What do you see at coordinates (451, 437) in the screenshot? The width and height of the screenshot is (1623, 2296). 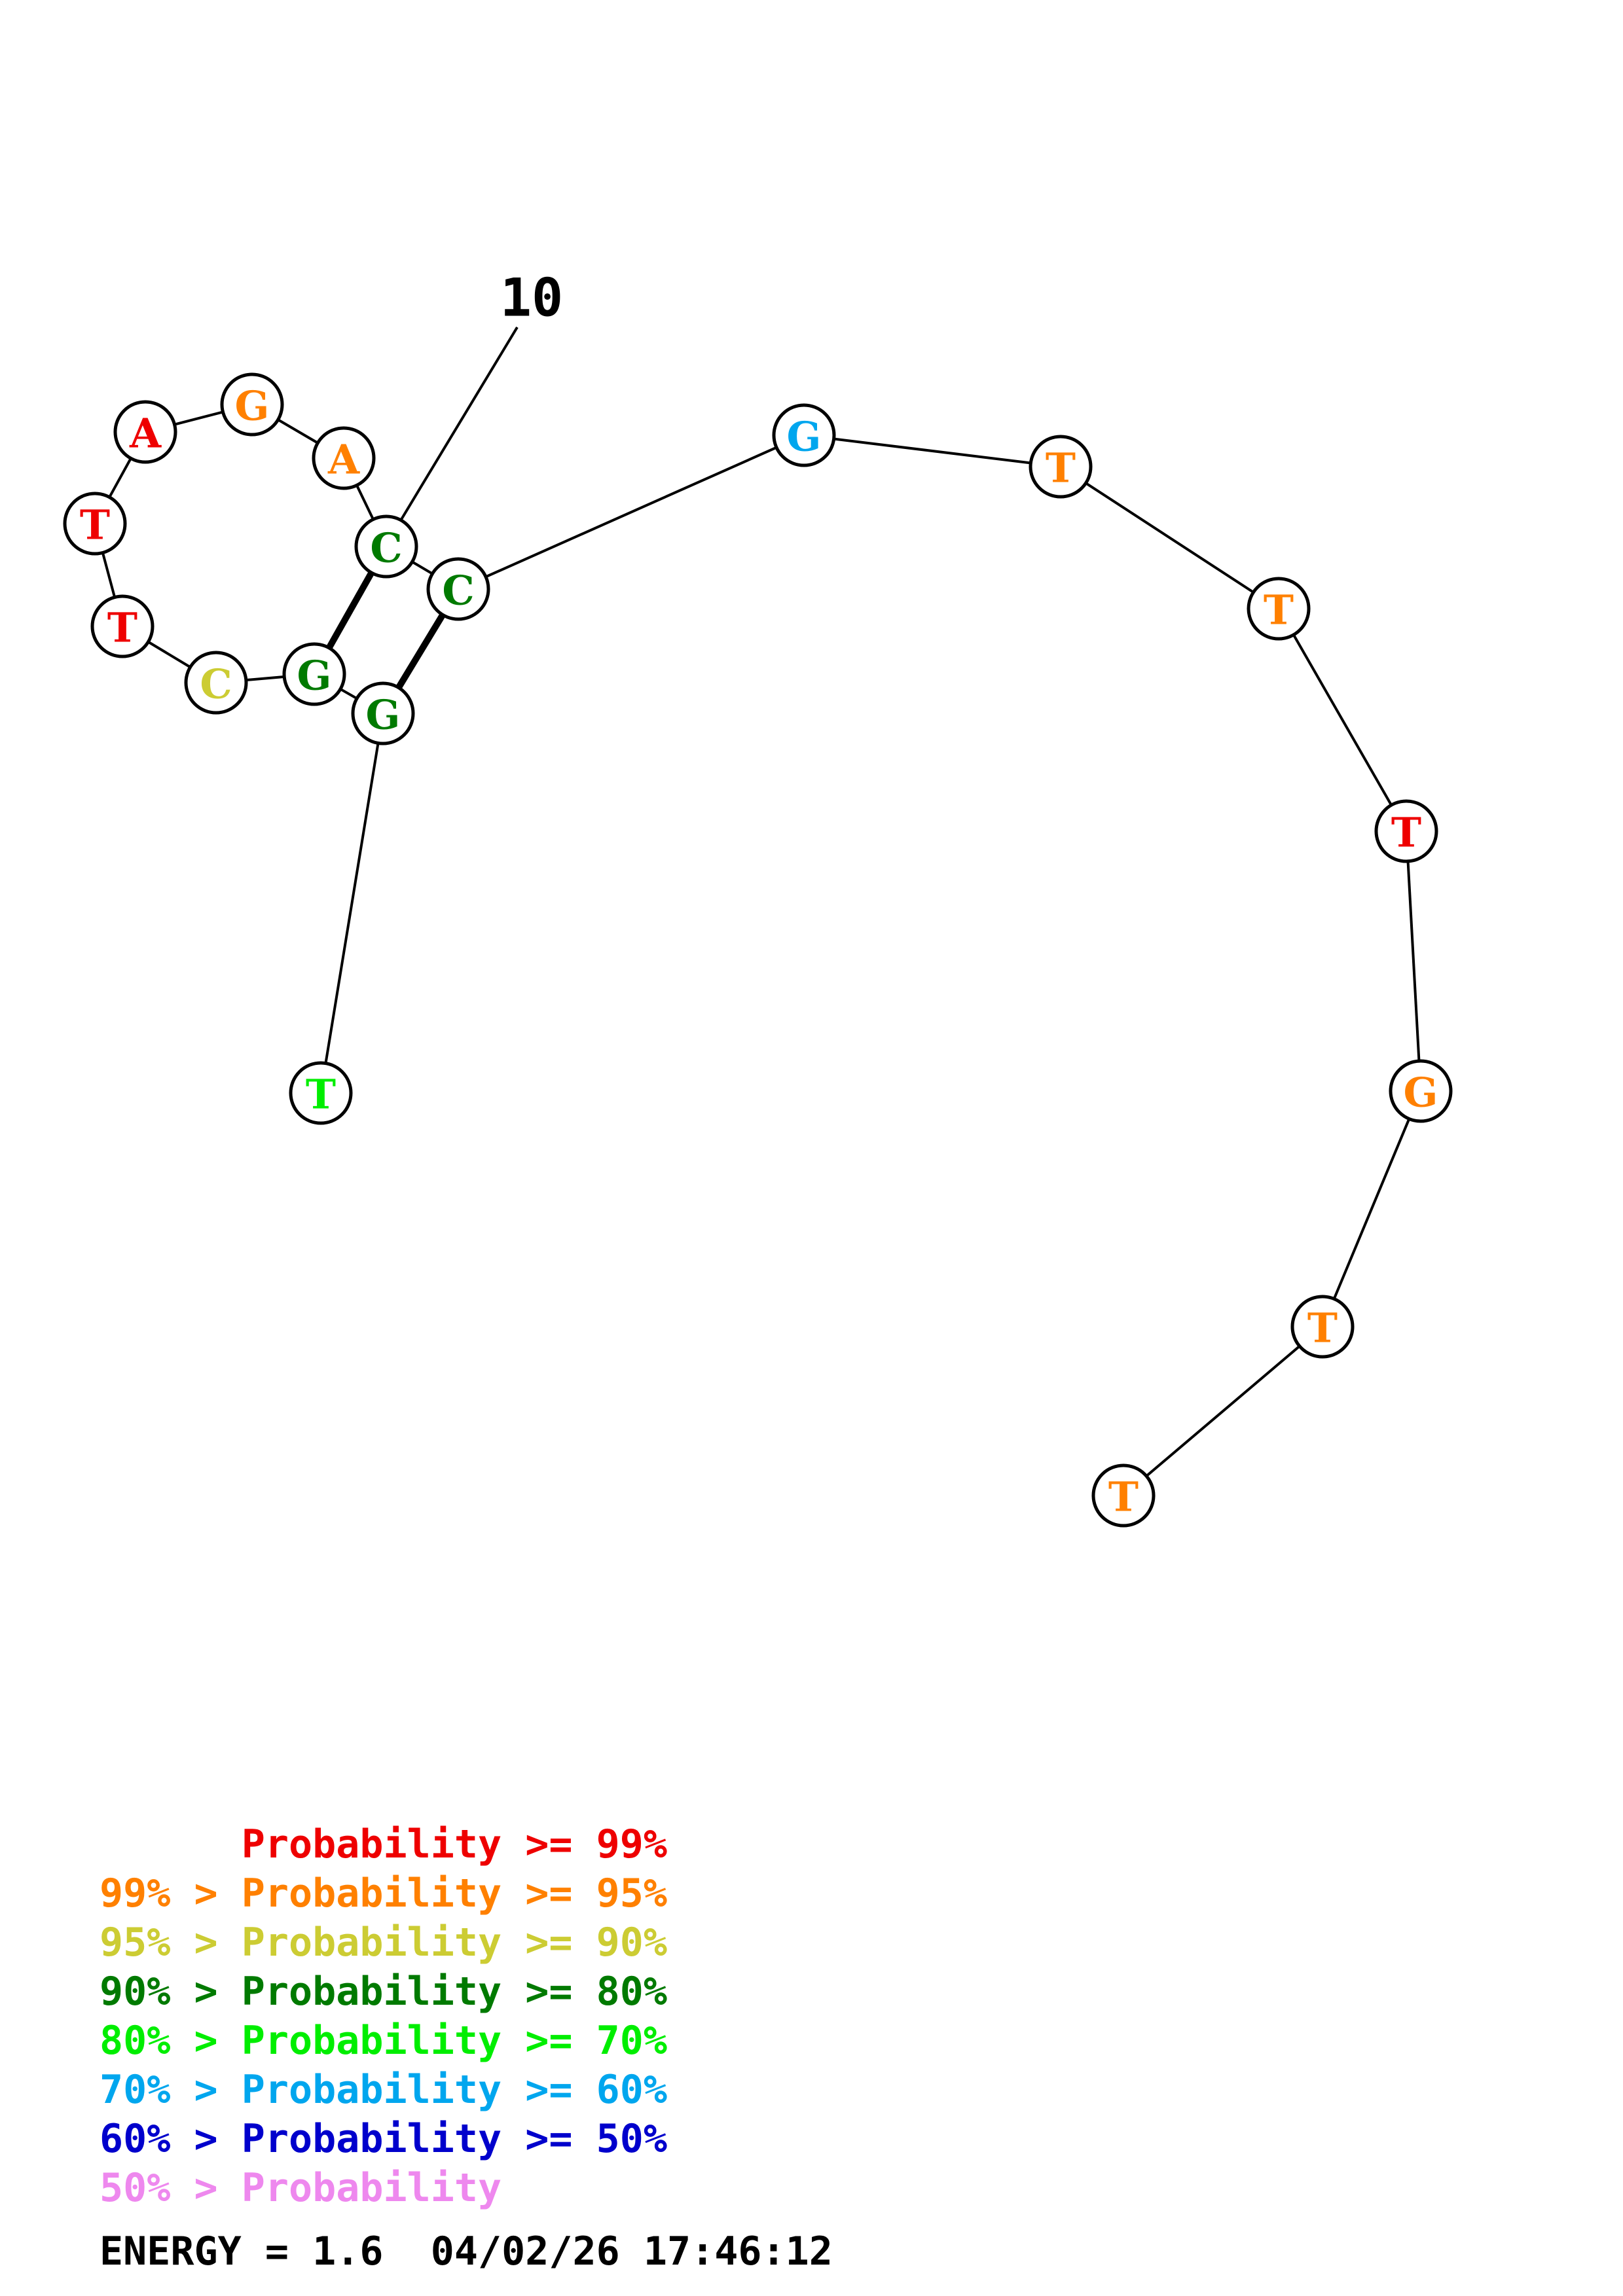 I see `index-tick` at bounding box center [451, 437].